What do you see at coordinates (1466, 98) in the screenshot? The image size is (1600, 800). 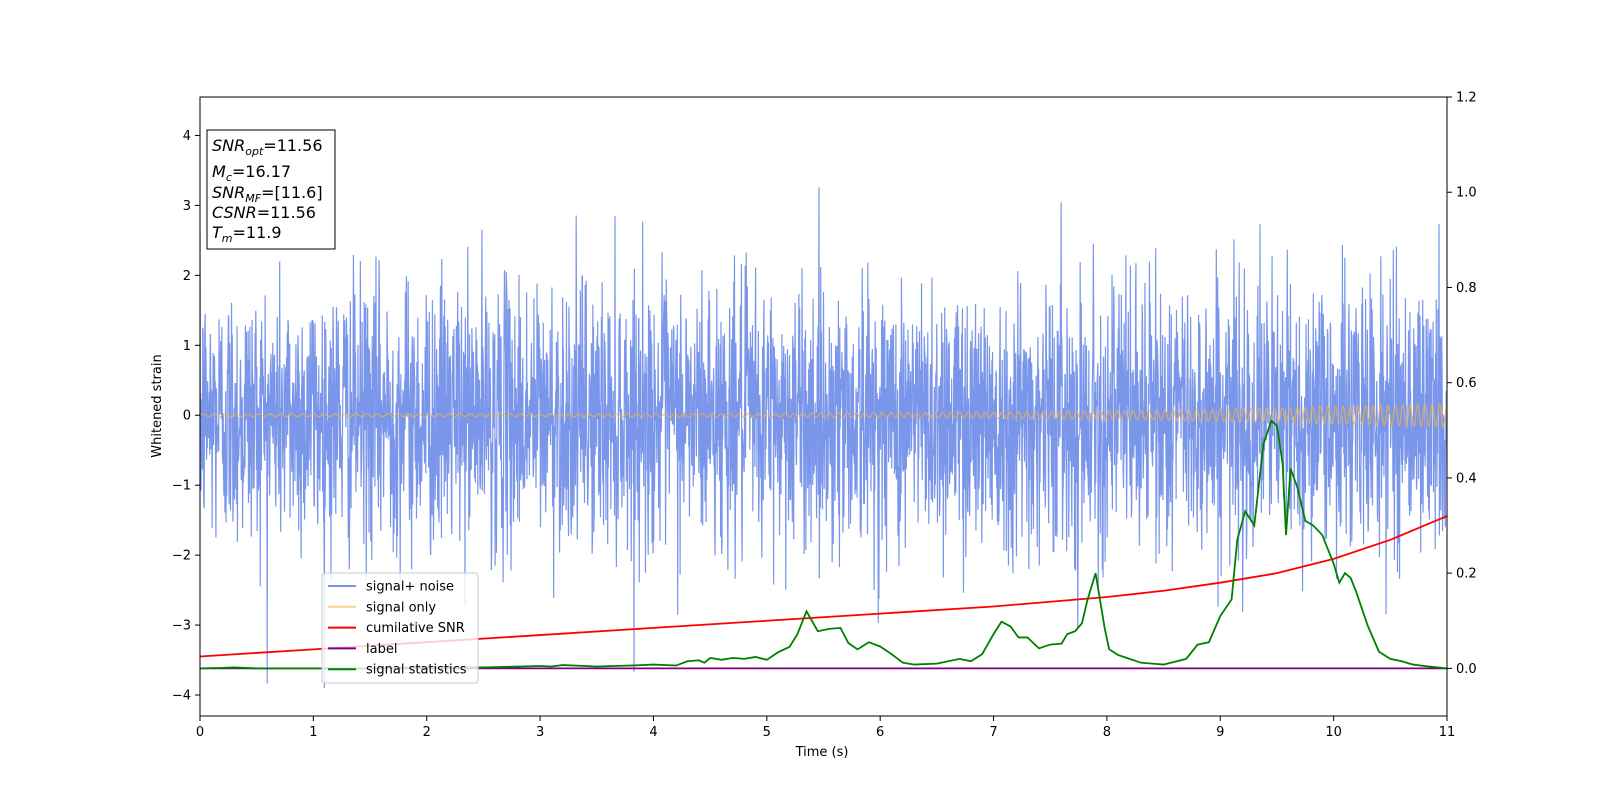 I see `y2-tick-label: 1.2` at bounding box center [1466, 98].